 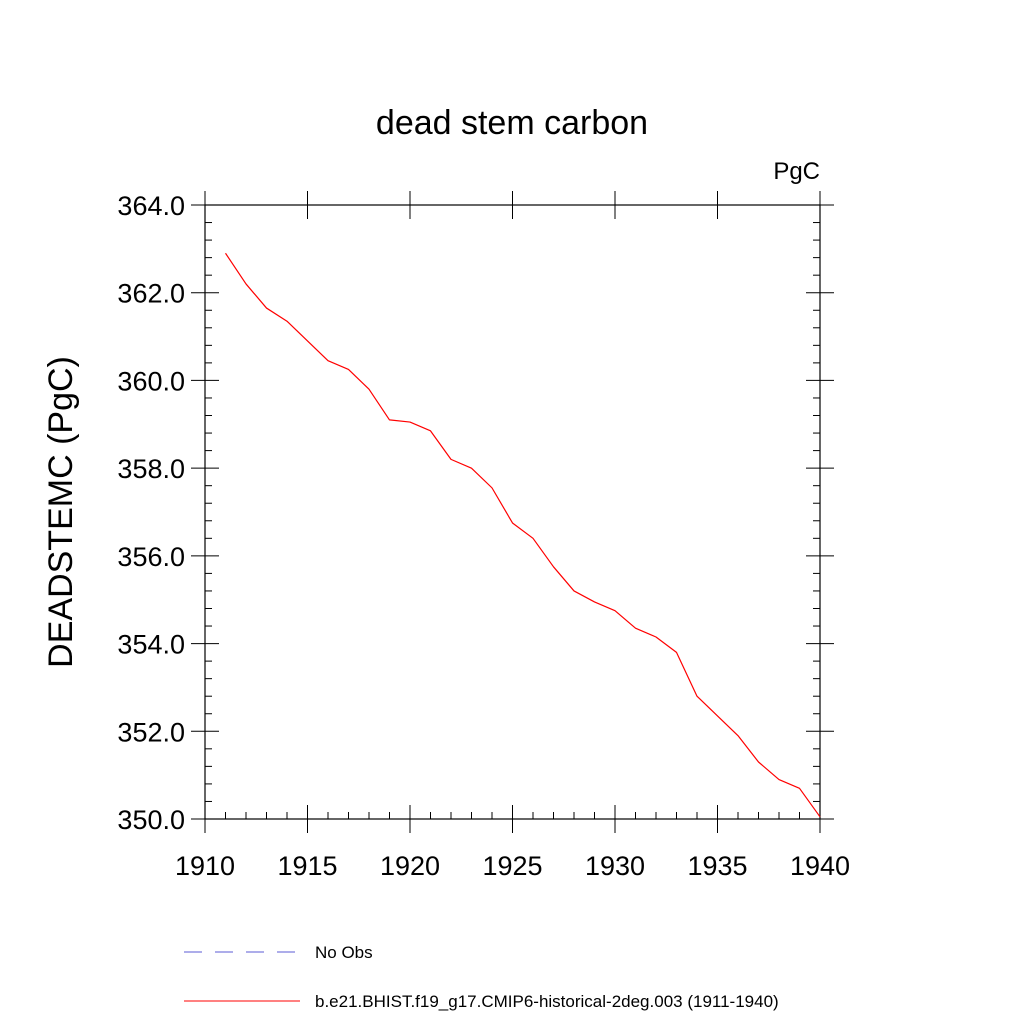 I want to click on y-axis-label: DEADSTEMC (PgC), so click(x=61, y=512).